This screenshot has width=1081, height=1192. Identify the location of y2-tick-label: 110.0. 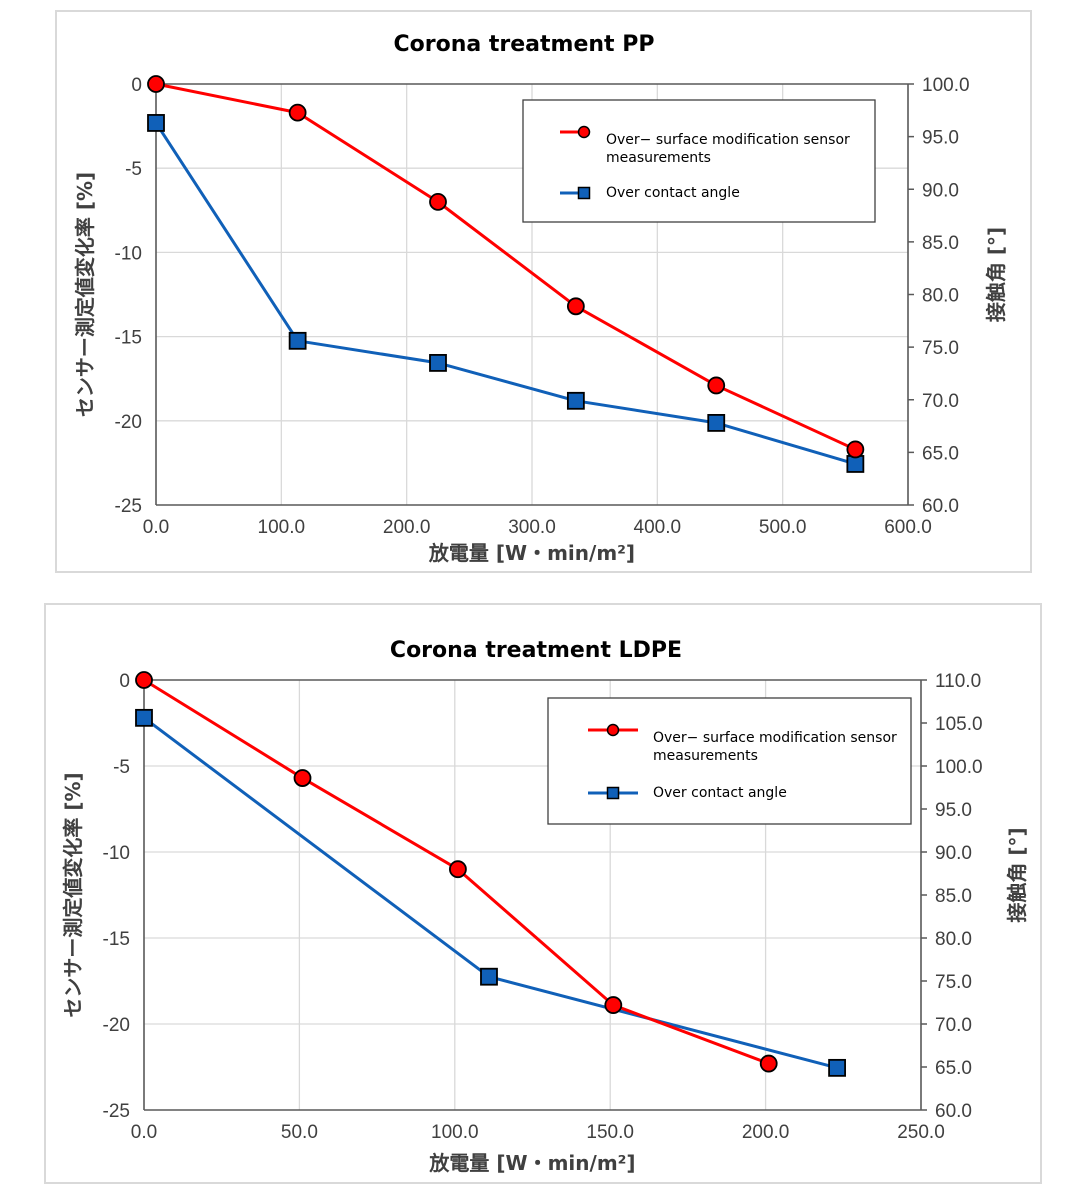
(958, 681).